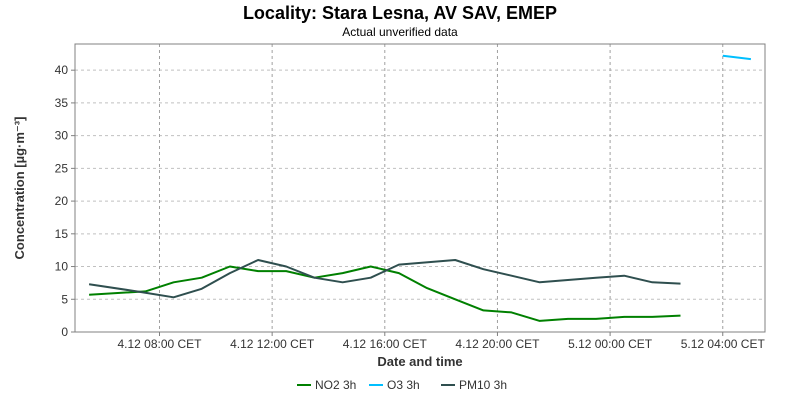 This screenshot has width=800, height=405. I want to click on x-tick-label: 4.12 08:00 CET, so click(159, 344).